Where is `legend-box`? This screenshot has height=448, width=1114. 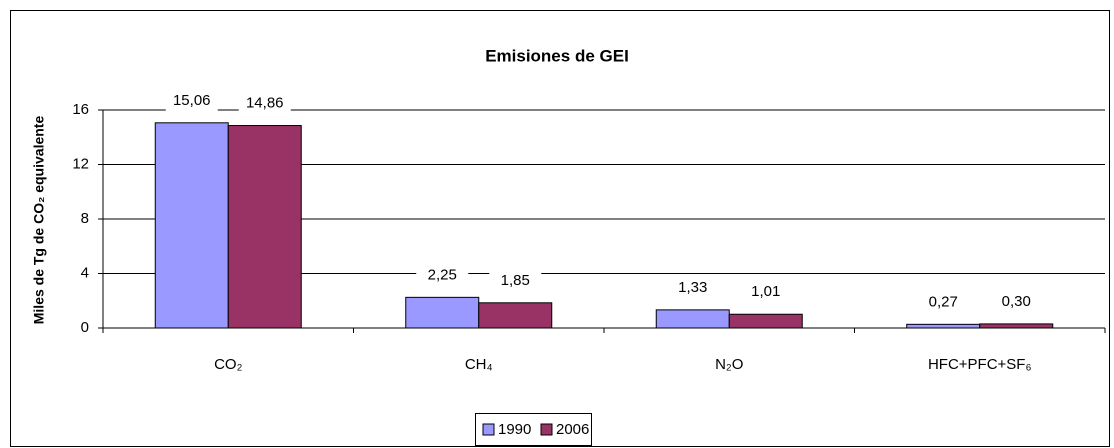 legend-box is located at coordinates (533, 429).